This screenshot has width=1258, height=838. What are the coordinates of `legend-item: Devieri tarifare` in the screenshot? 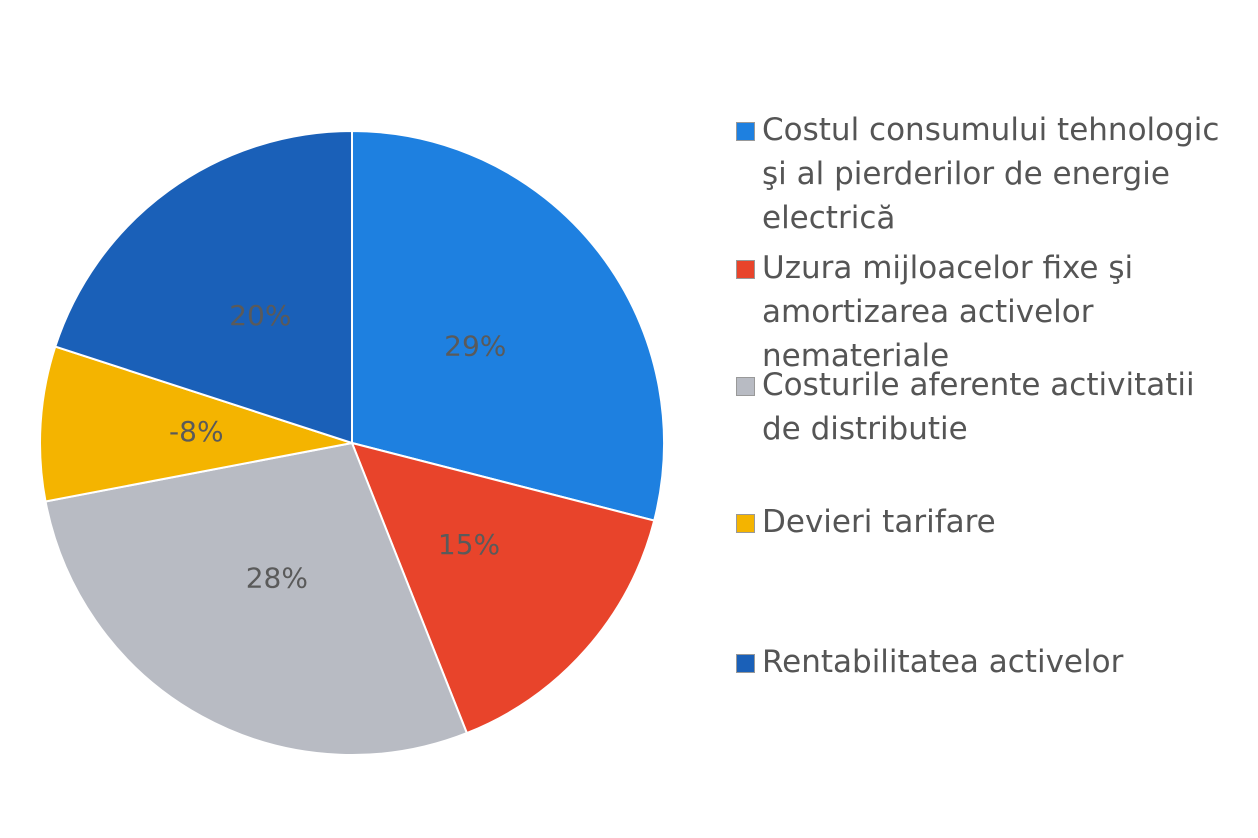 It's located at (987, 522).